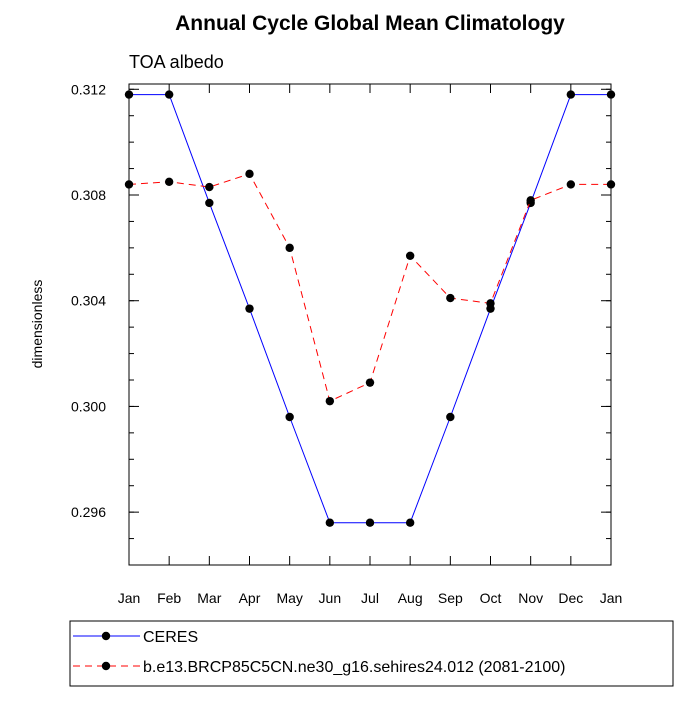 This screenshot has width=700, height=705. I want to click on y-tick-label: 0.308, so click(88, 195).